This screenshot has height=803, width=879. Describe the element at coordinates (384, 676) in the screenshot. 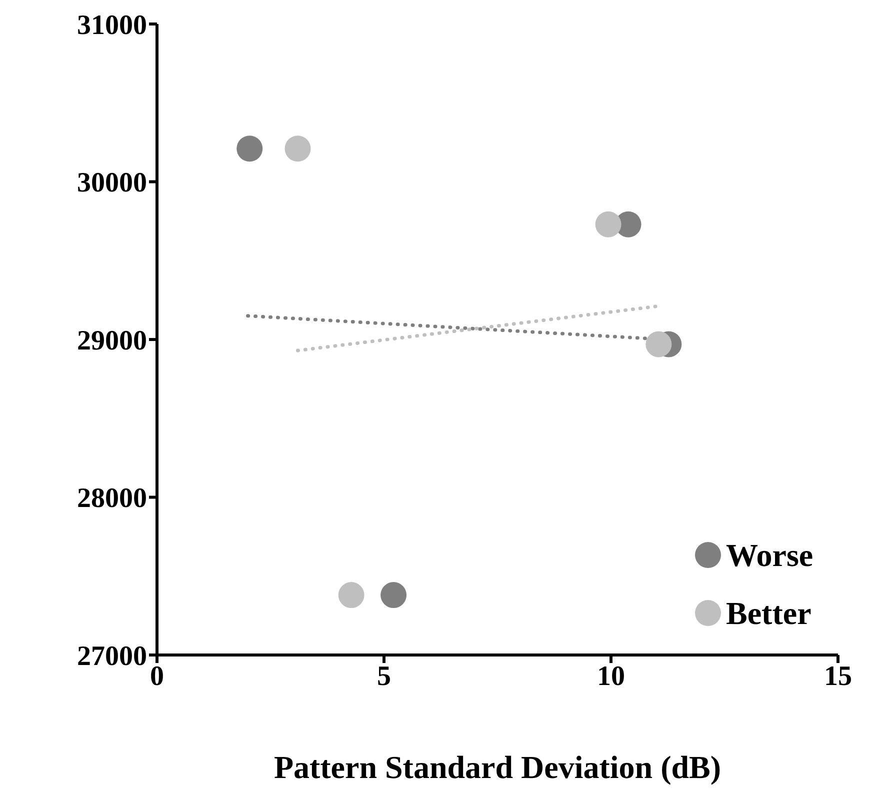

I see `x-tick-label: 5` at that location.